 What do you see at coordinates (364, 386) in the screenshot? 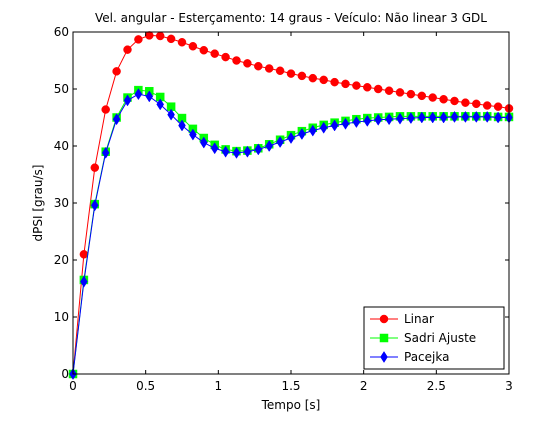
I see `x-tick-label: 2` at bounding box center [364, 386].